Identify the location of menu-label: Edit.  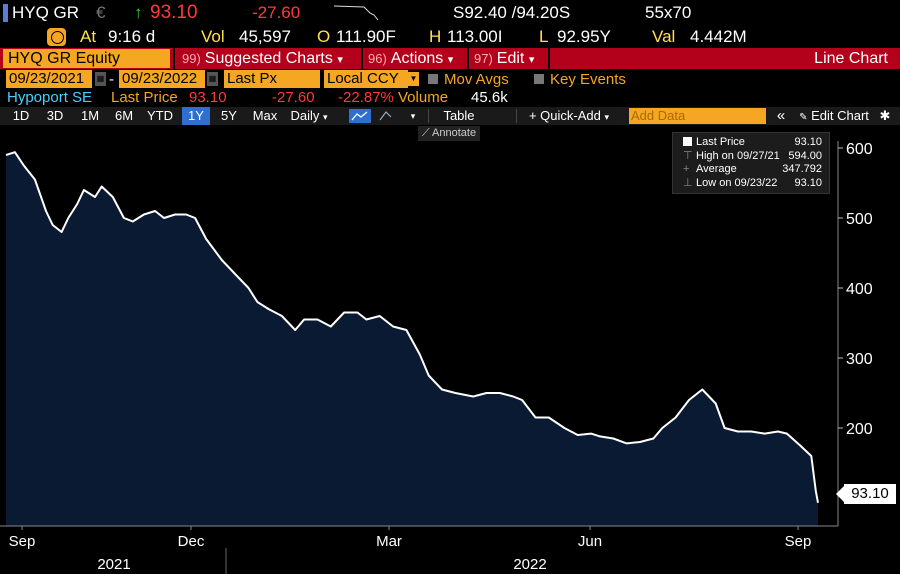
(510, 58).